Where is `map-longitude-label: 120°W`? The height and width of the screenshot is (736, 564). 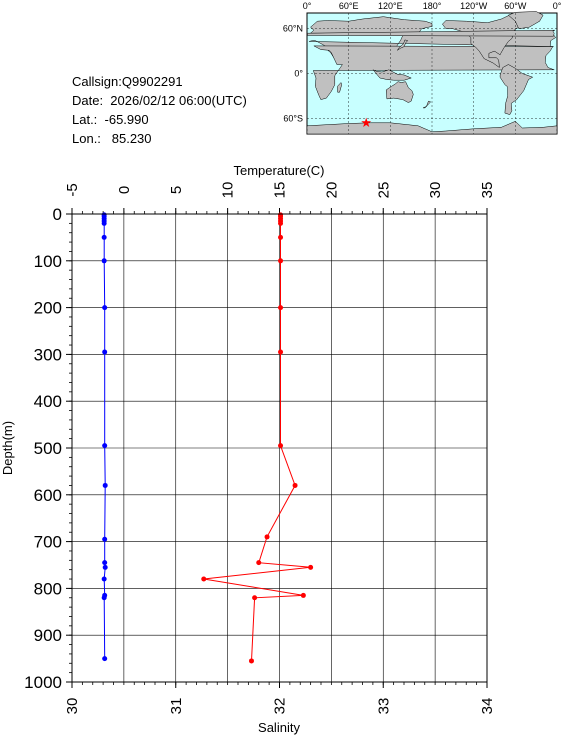 map-longitude-label: 120°W is located at coordinates (474, 6).